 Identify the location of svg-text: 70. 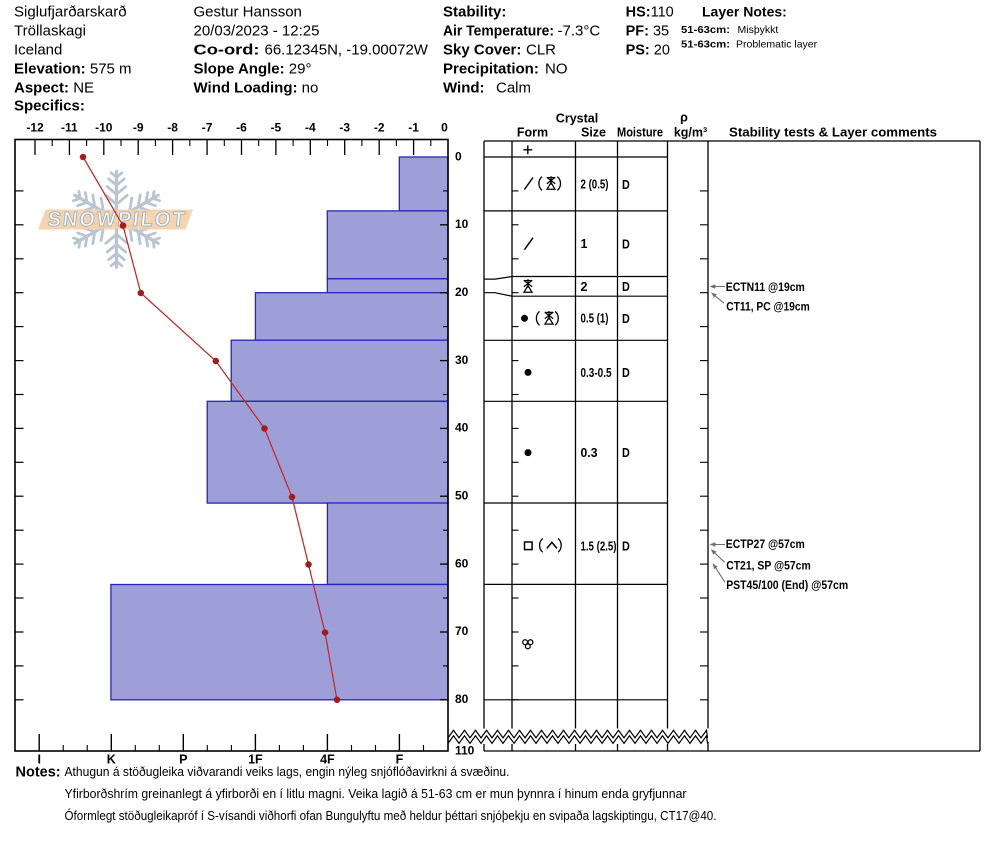
(462, 631).